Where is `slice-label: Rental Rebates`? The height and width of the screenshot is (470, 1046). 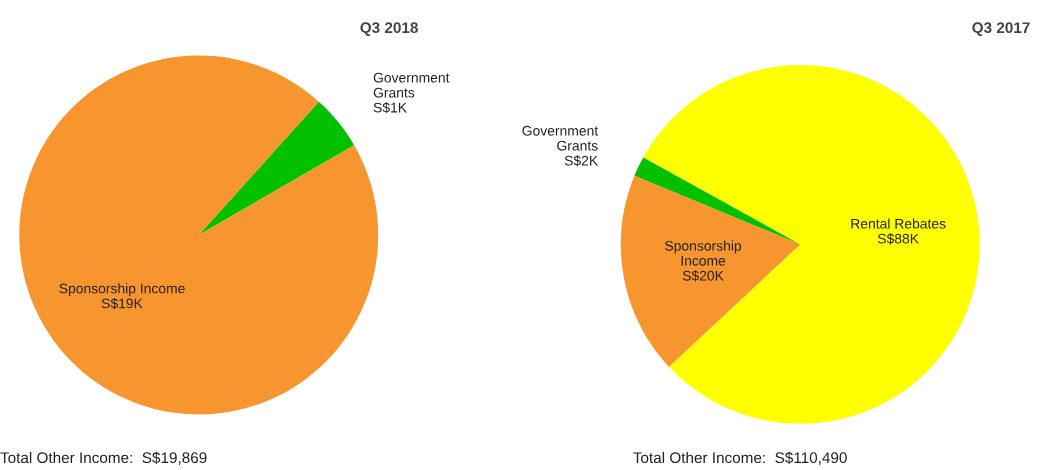
slice-label: Rental Rebates is located at coordinates (898, 223).